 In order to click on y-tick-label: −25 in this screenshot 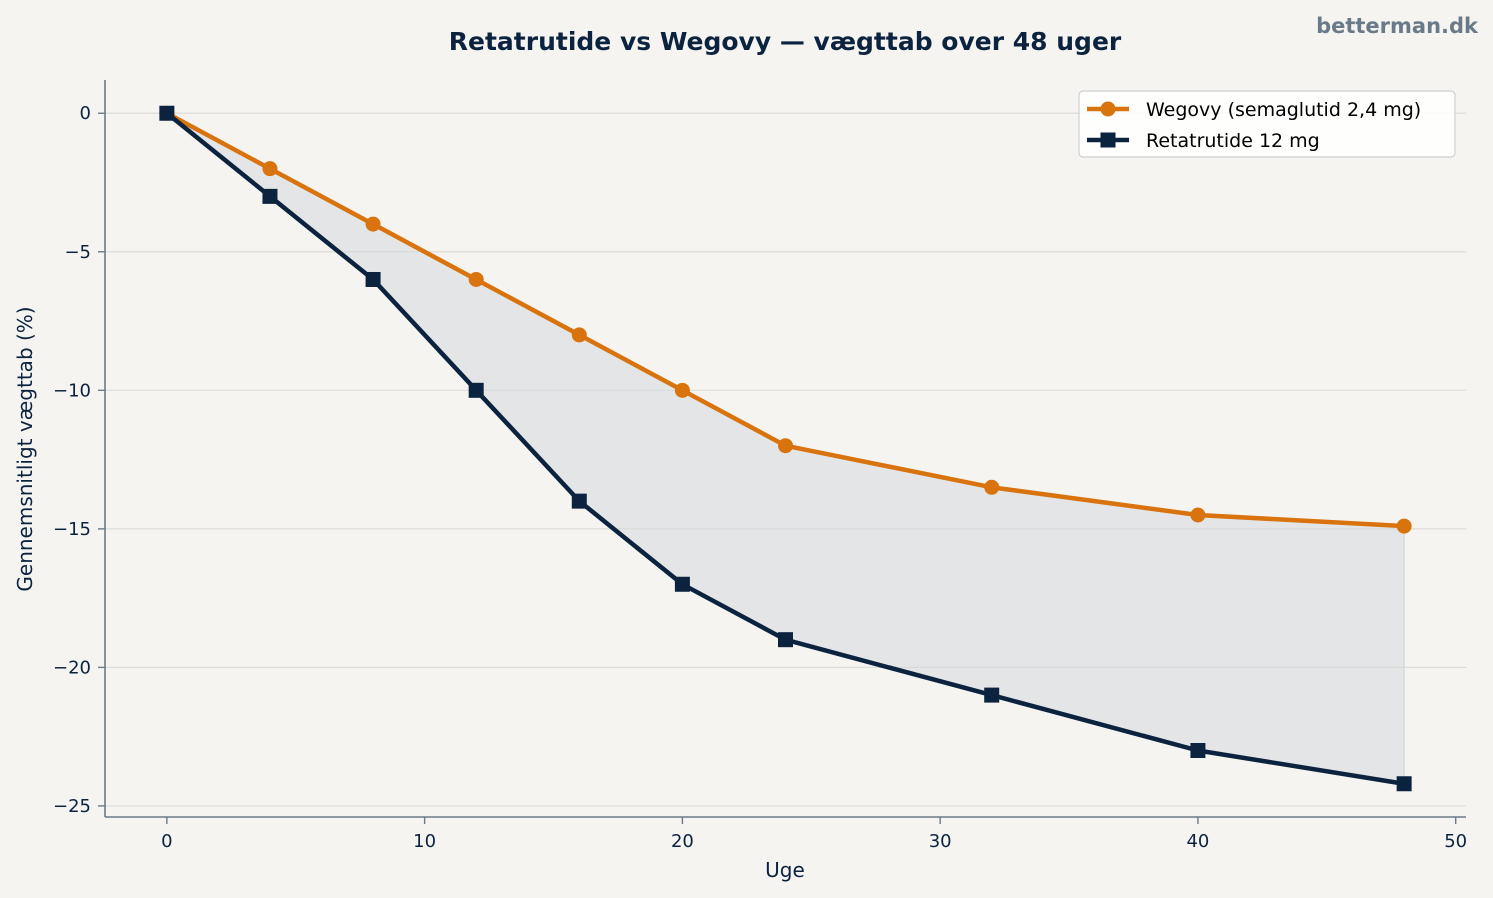, I will do `click(72, 806)`.